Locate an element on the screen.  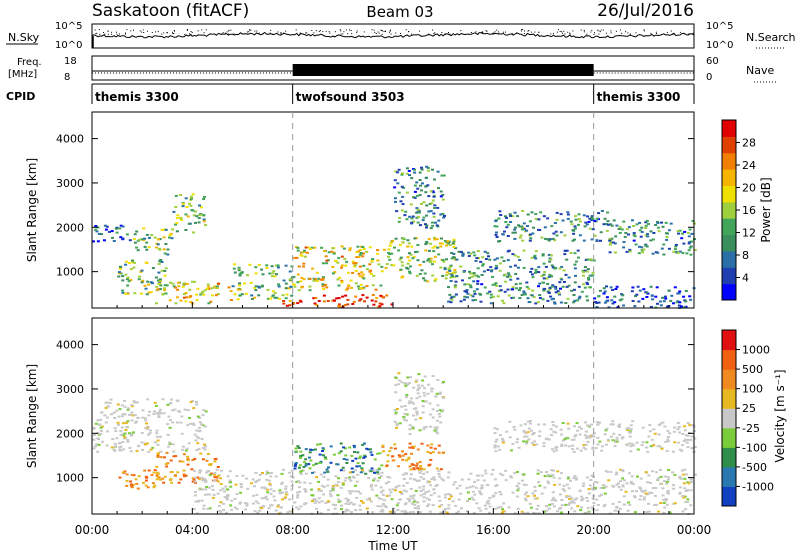
colorbar-swatch is located at coordinates (729, 177).